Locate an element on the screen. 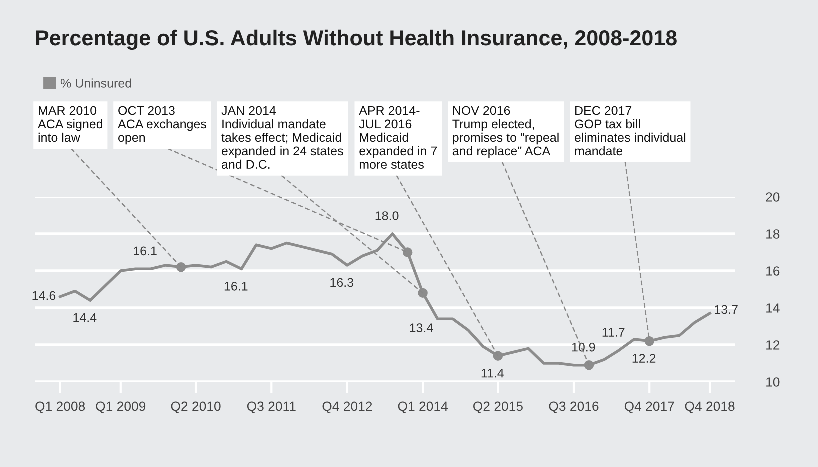 The height and width of the screenshot is (467, 818). y-tick-label: 16 is located at coordinates (773, 271).